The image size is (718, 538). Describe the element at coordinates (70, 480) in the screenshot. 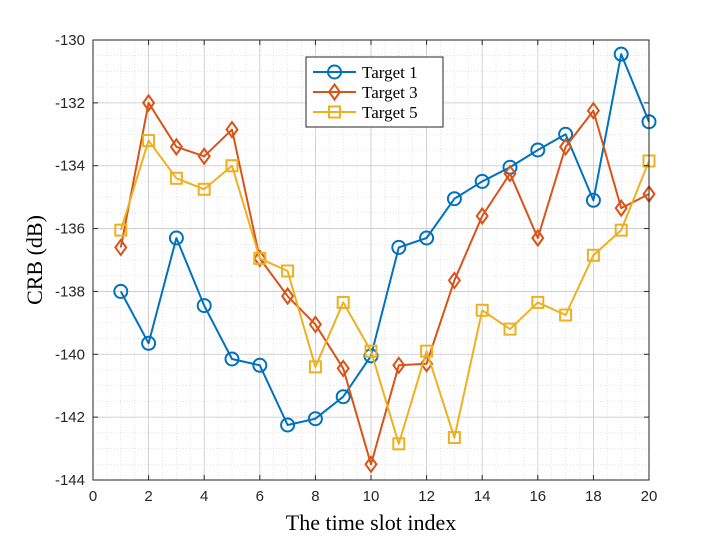

I see `y-tick-label: -144` at that location.